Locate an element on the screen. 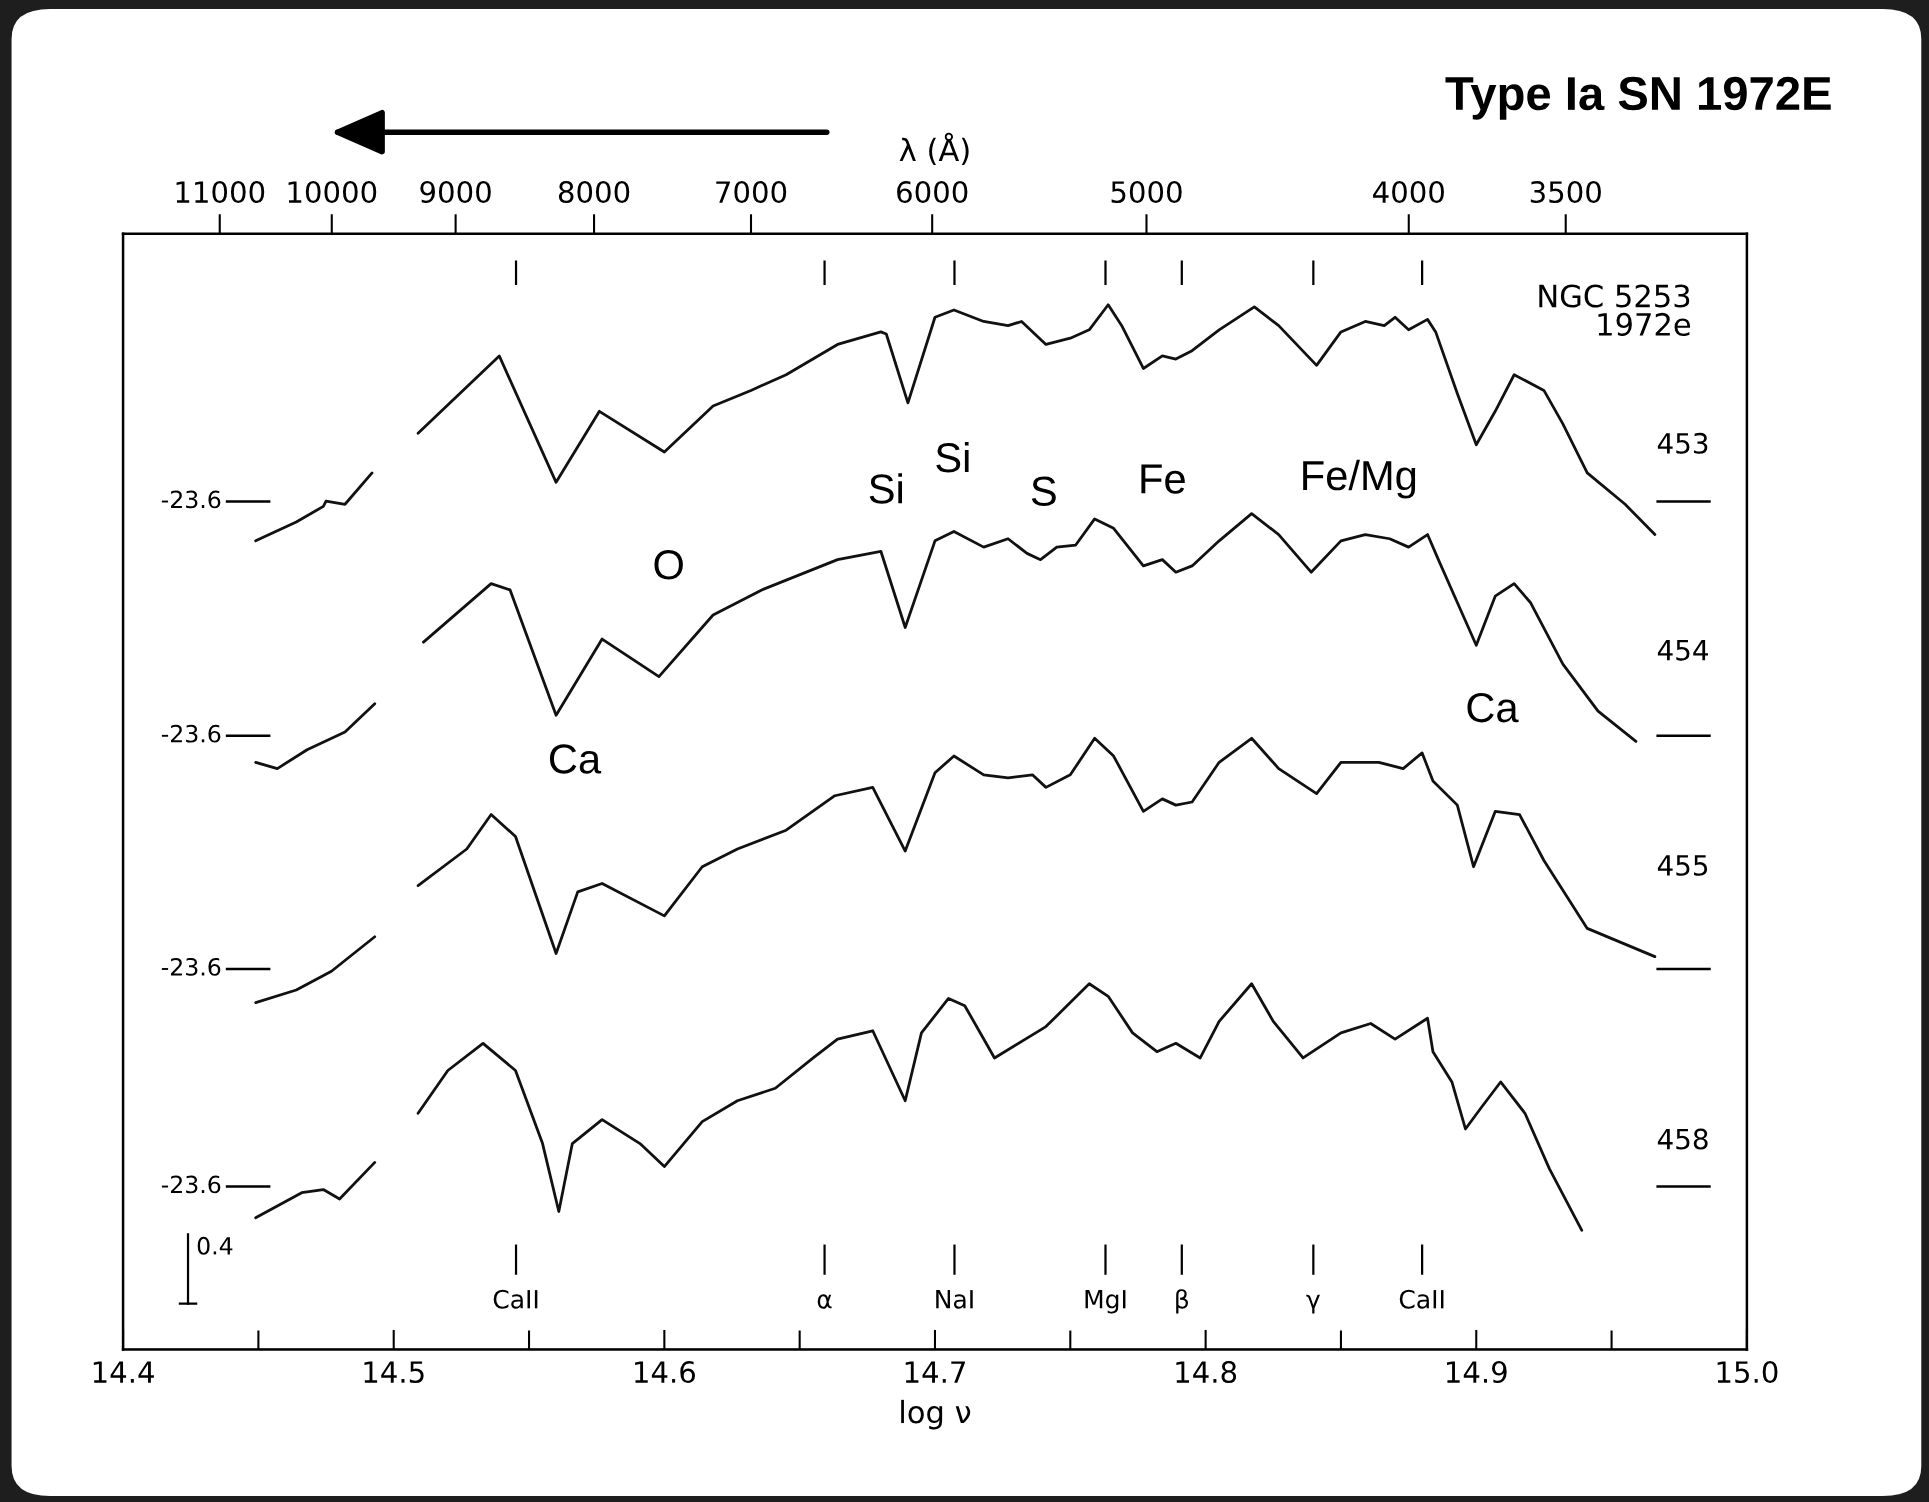 The width and height of the screenshot is (1929, 1502). x2-tick-label: 10000 is located at coordinates (332, 192).